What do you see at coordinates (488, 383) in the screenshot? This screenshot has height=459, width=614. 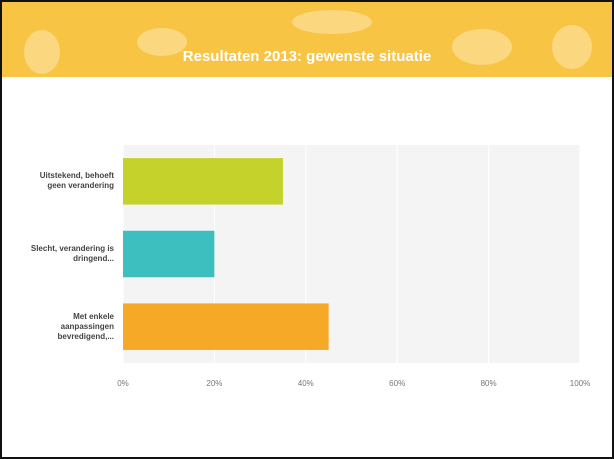 I see `x-tick-label: 80%` at bounding box center [488, 383].